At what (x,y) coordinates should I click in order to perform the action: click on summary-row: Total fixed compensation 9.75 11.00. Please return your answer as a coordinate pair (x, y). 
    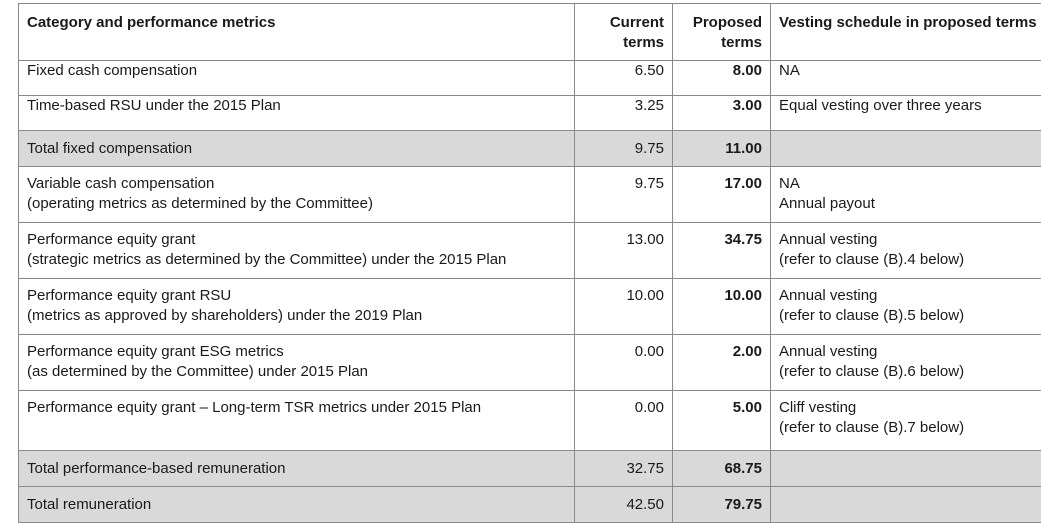
    Looking at the image, I should click on (530, 149).